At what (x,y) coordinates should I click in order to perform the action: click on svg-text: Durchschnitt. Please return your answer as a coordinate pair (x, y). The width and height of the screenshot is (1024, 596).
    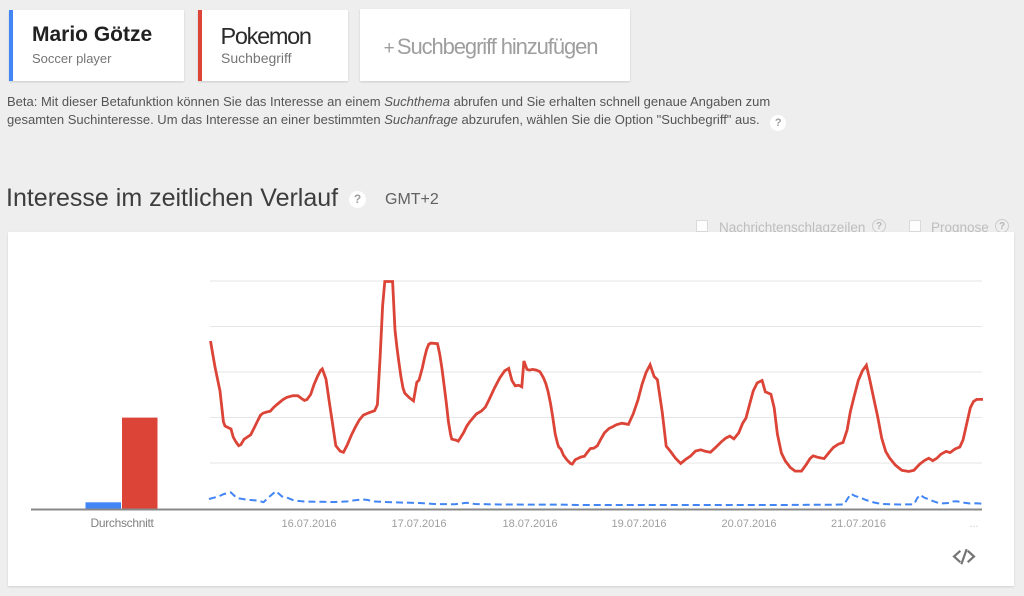
    Looking at the image, I should click on (122, 523).